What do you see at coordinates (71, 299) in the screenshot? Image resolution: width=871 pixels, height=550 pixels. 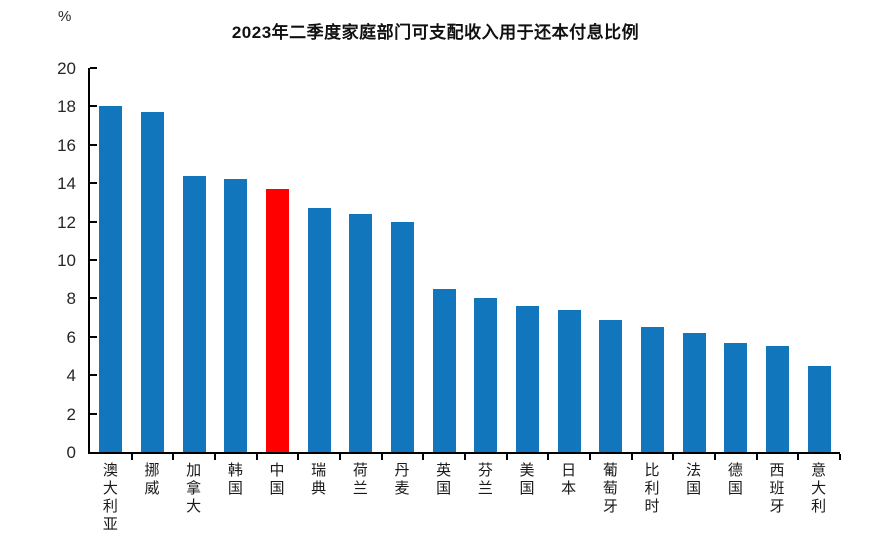 I see `y-tick-label: 8` at bounding box center [71, 299].